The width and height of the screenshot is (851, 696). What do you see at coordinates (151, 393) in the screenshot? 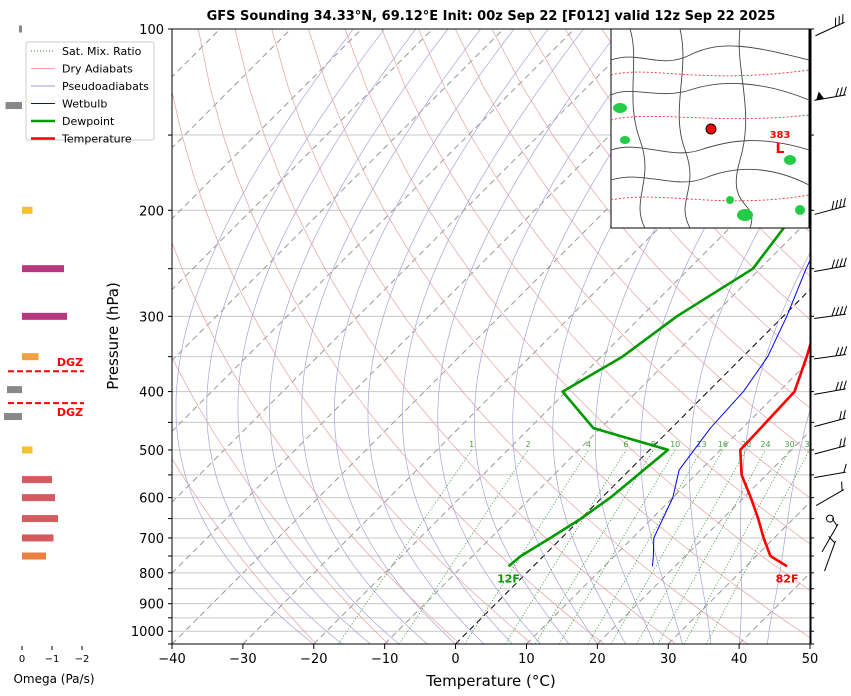
I see `y-tick-label: 400` at bounding box center [151, 393].